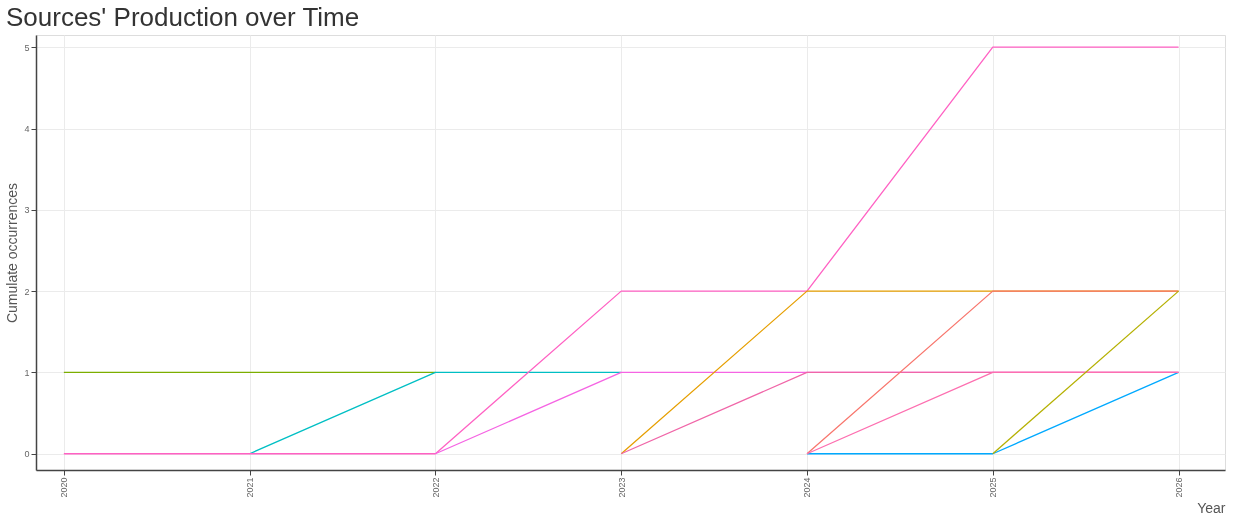 This screenshot has height=531, width=1245. Describe the element at coordinates (993, 487) in the screenshot. I see `x-tick-label: 2025` at that location.